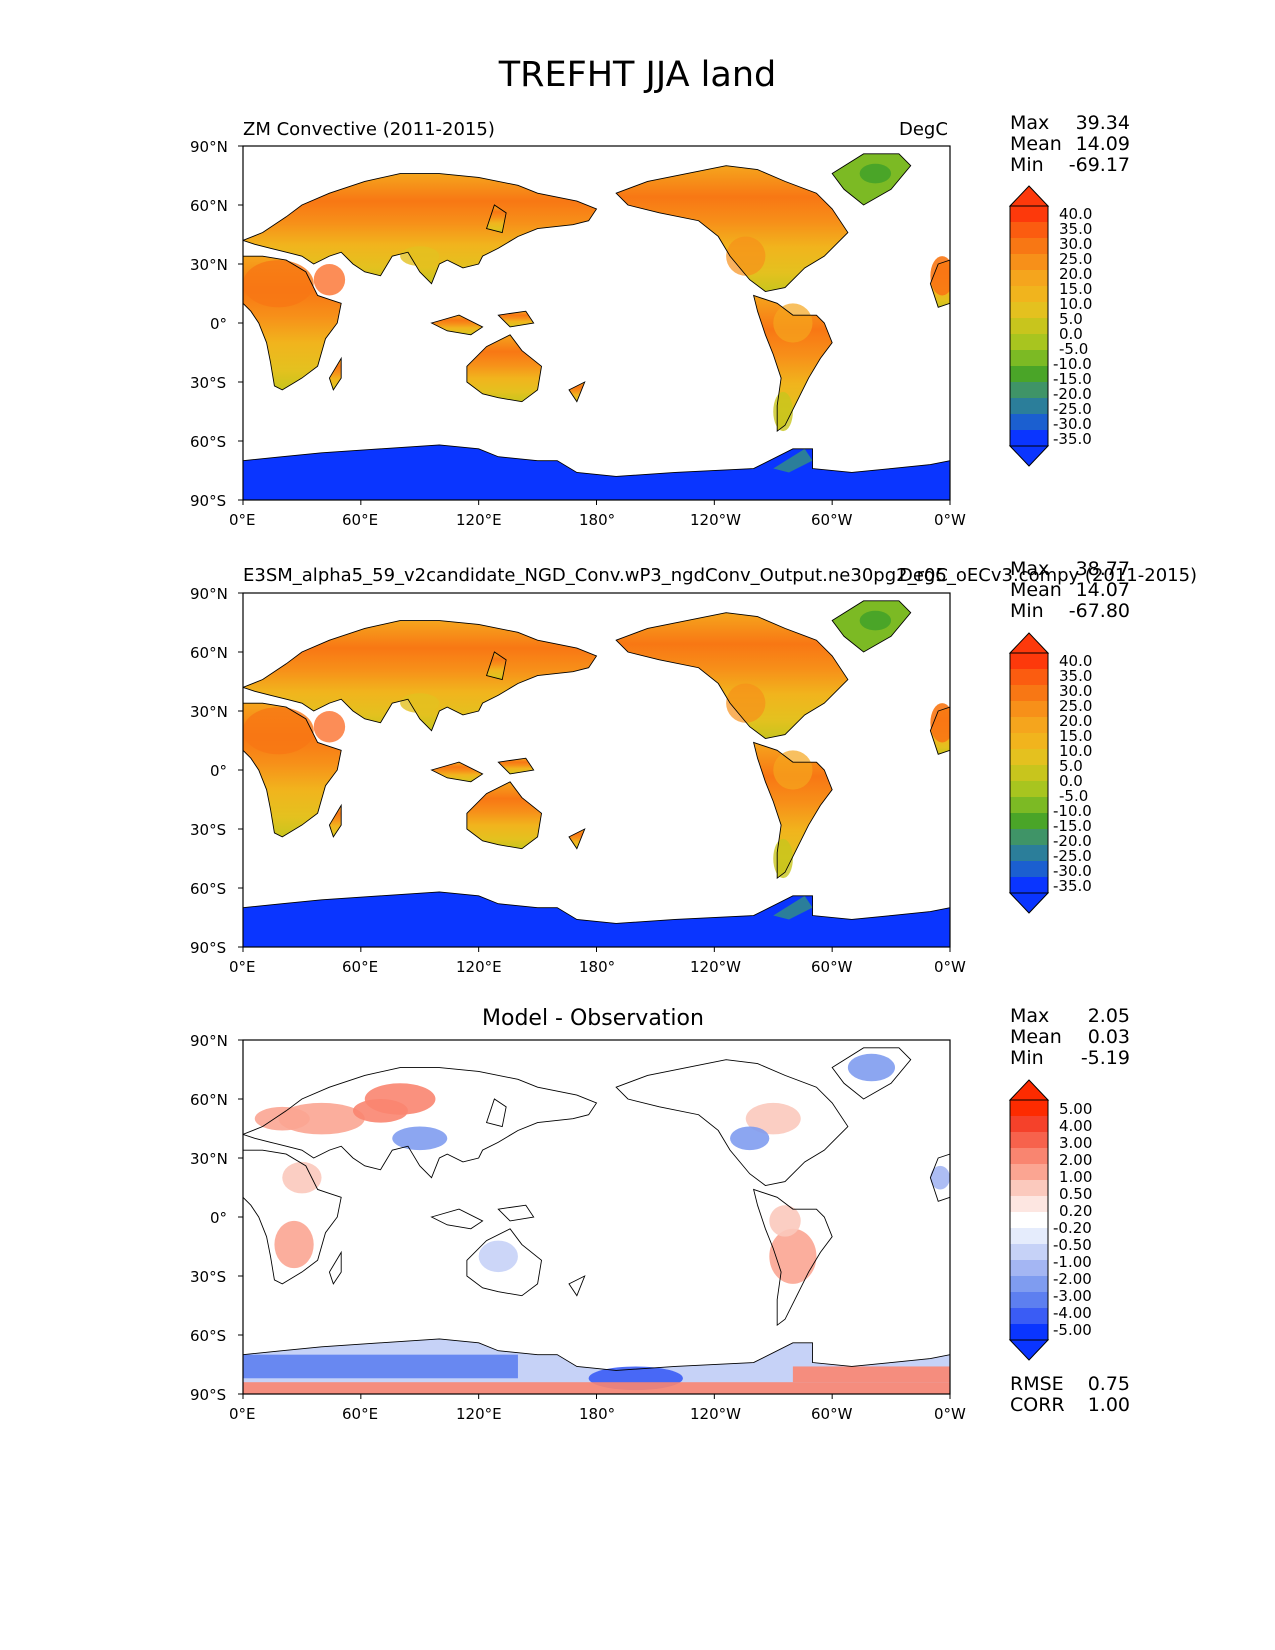 The height and width of the screenshot is (1650, 1275). Describe the element at coordinates (1105, 1058) in the screenshot. I see `stat-min-value: -5.19` at that location.